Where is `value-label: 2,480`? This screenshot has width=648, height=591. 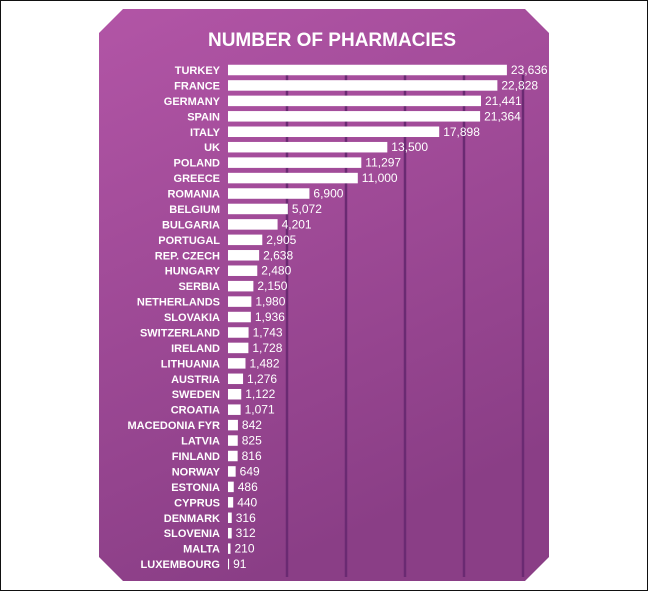
value-label: 2,480 is located at coordinates (276, 271).